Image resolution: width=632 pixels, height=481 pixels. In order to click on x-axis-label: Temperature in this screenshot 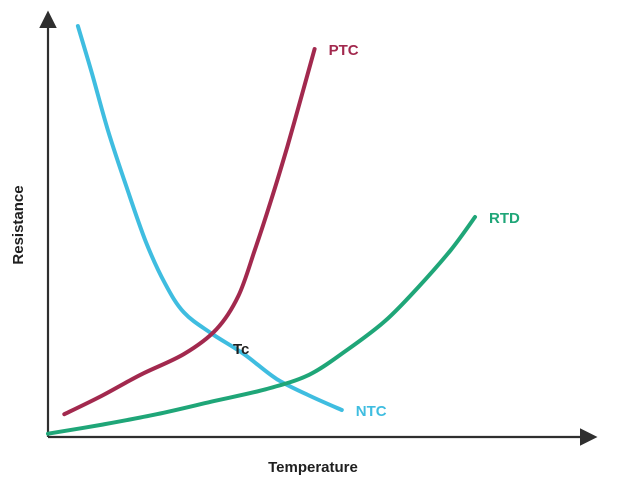, I will do `click(313, 467)`.